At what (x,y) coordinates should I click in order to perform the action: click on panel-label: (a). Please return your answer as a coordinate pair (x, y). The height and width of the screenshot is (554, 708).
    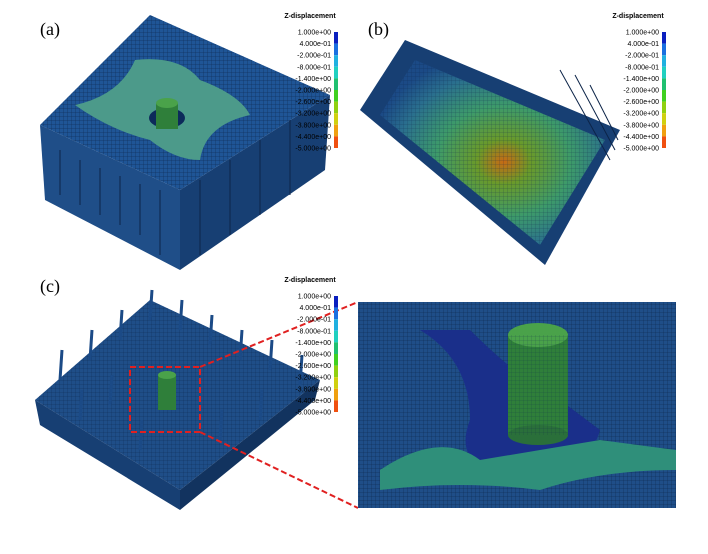
    Looking at the image, I should click on (50, 29).